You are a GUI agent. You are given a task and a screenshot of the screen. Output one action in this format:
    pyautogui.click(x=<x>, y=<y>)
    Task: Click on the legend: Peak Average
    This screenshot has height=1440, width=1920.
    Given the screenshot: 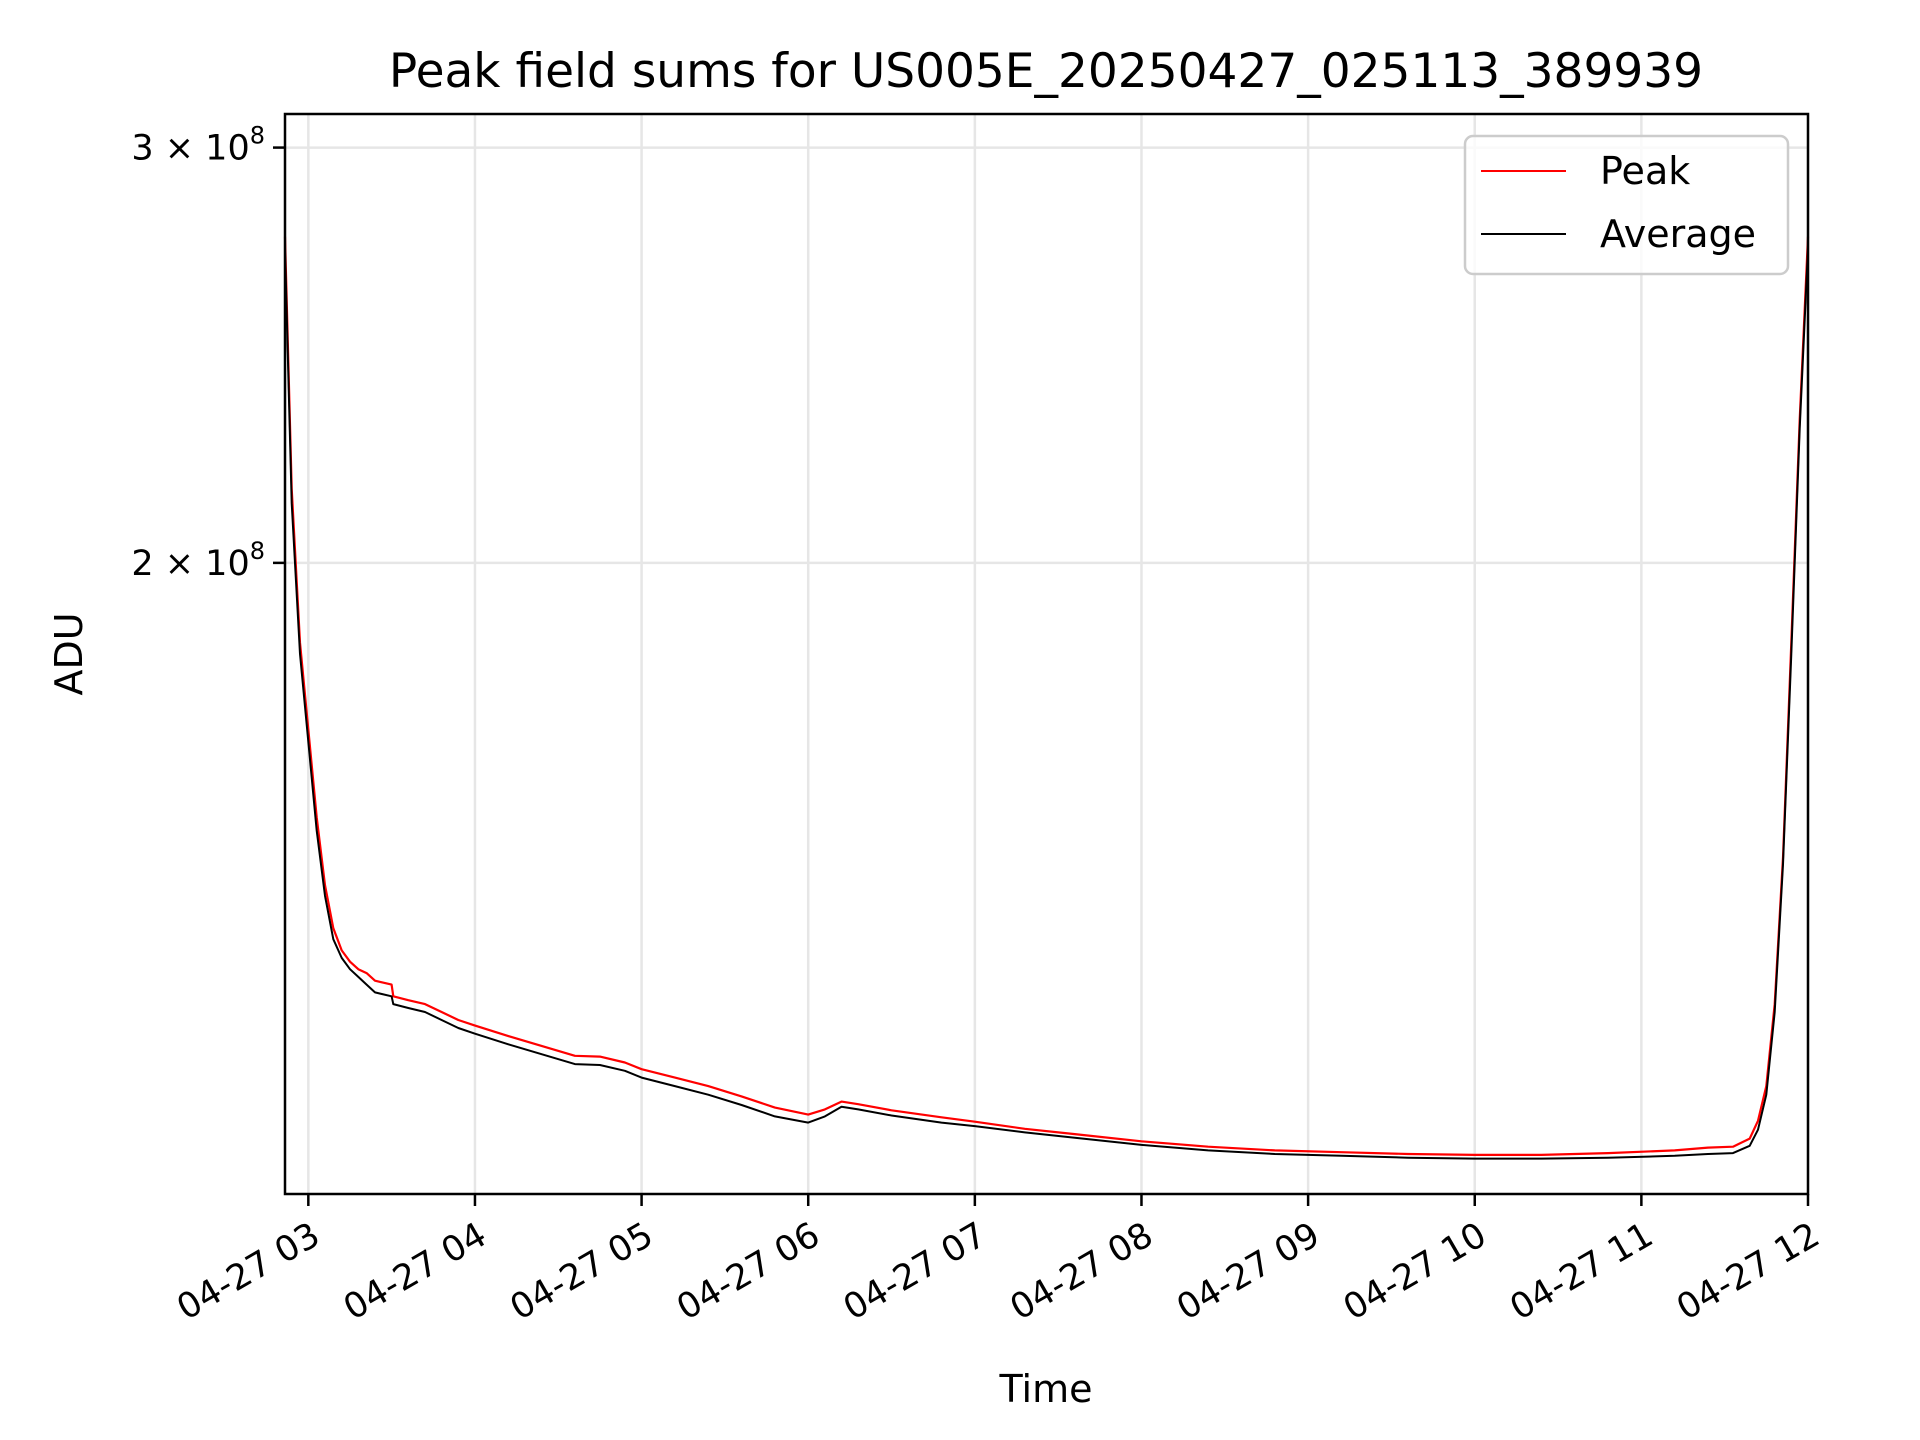 What is the action you would take?
    pyautogui.click(x=1626, y=205)
    